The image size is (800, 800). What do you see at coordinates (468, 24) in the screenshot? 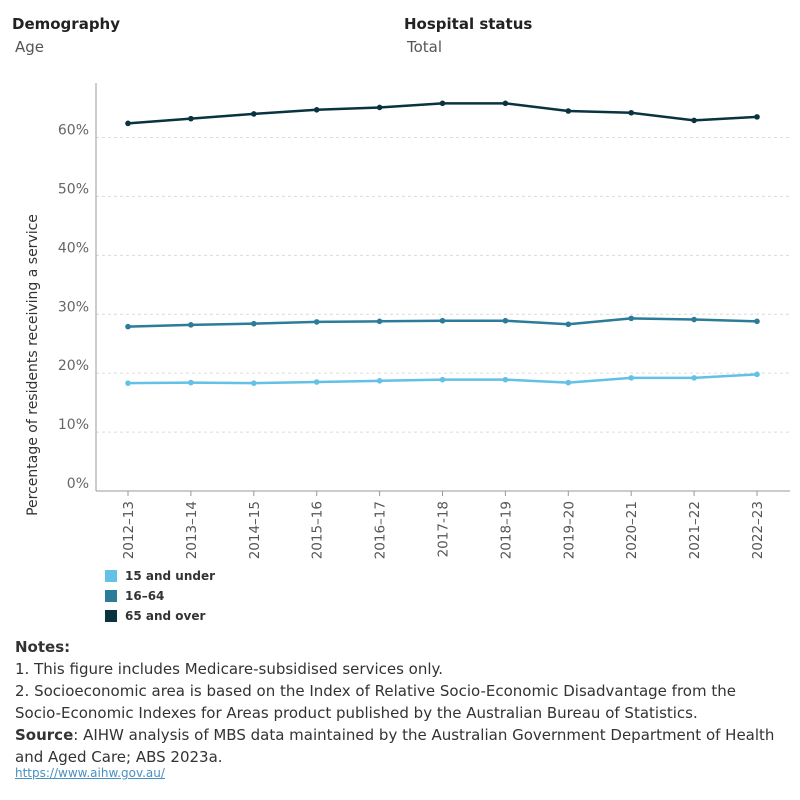
I see `hospital-status-filter-label: Hospital status` at bounding box center [468, 24].